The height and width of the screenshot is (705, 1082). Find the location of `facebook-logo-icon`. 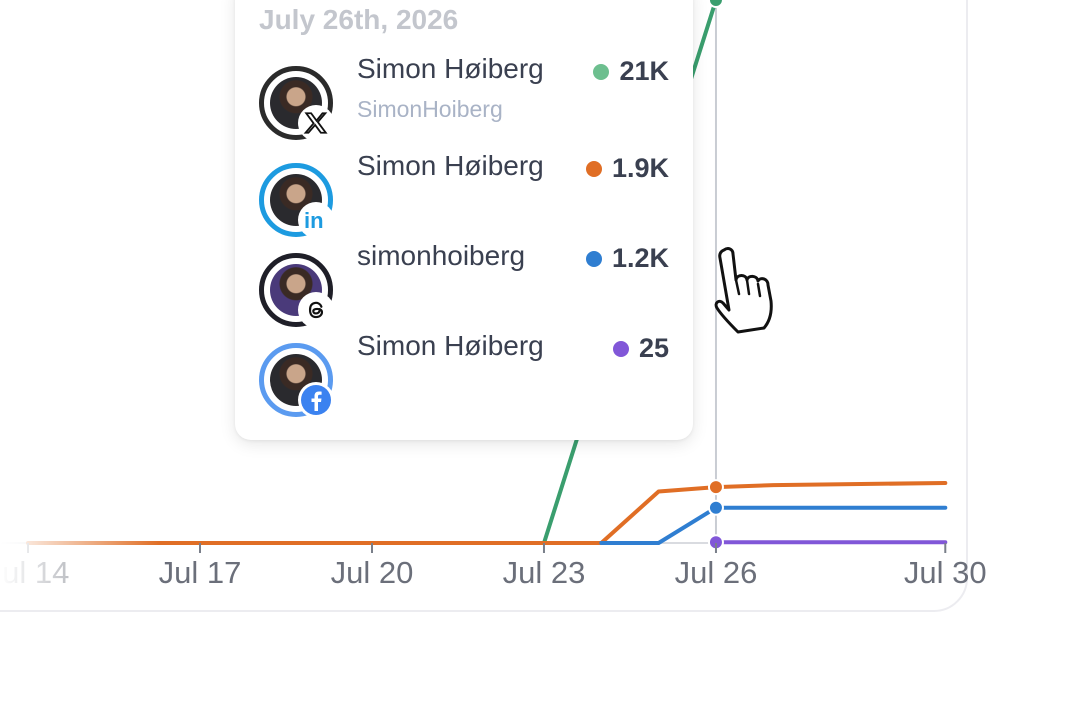

facebook-logo-icon is located at coordinates (316, 400).